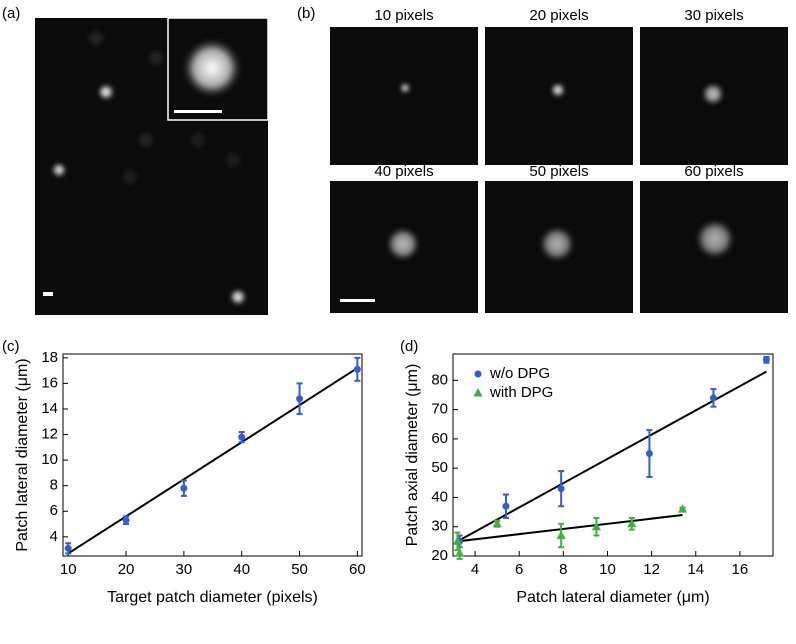  I want to click on x-tick-label: 30, so click(184, 569).